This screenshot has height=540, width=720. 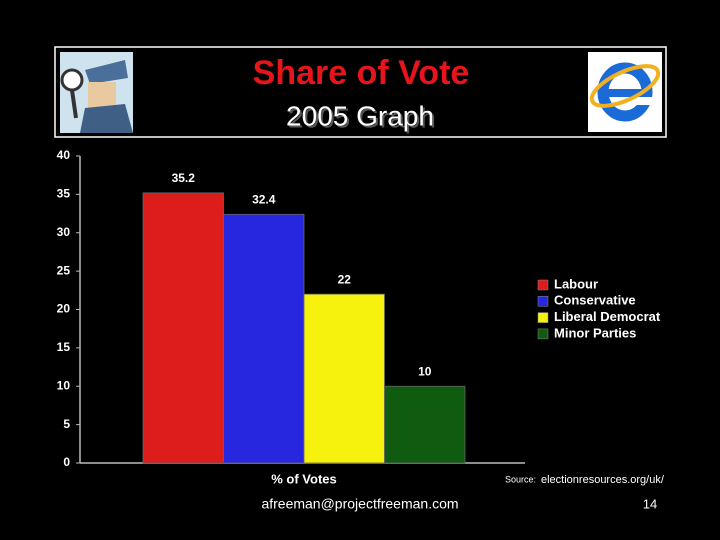 I want to click on y-tick-label: 40, so click(x=64, y=155).